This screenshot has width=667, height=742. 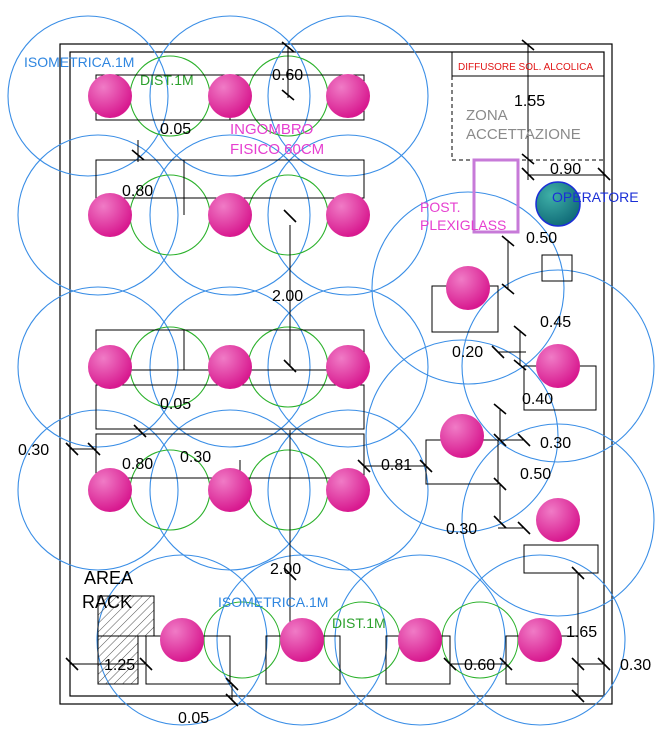 What do you see at coordinates (463, 225) in the screenshot?
I see `post-label-line2: PLEXIGLASS` at bounding box center [463, 225].